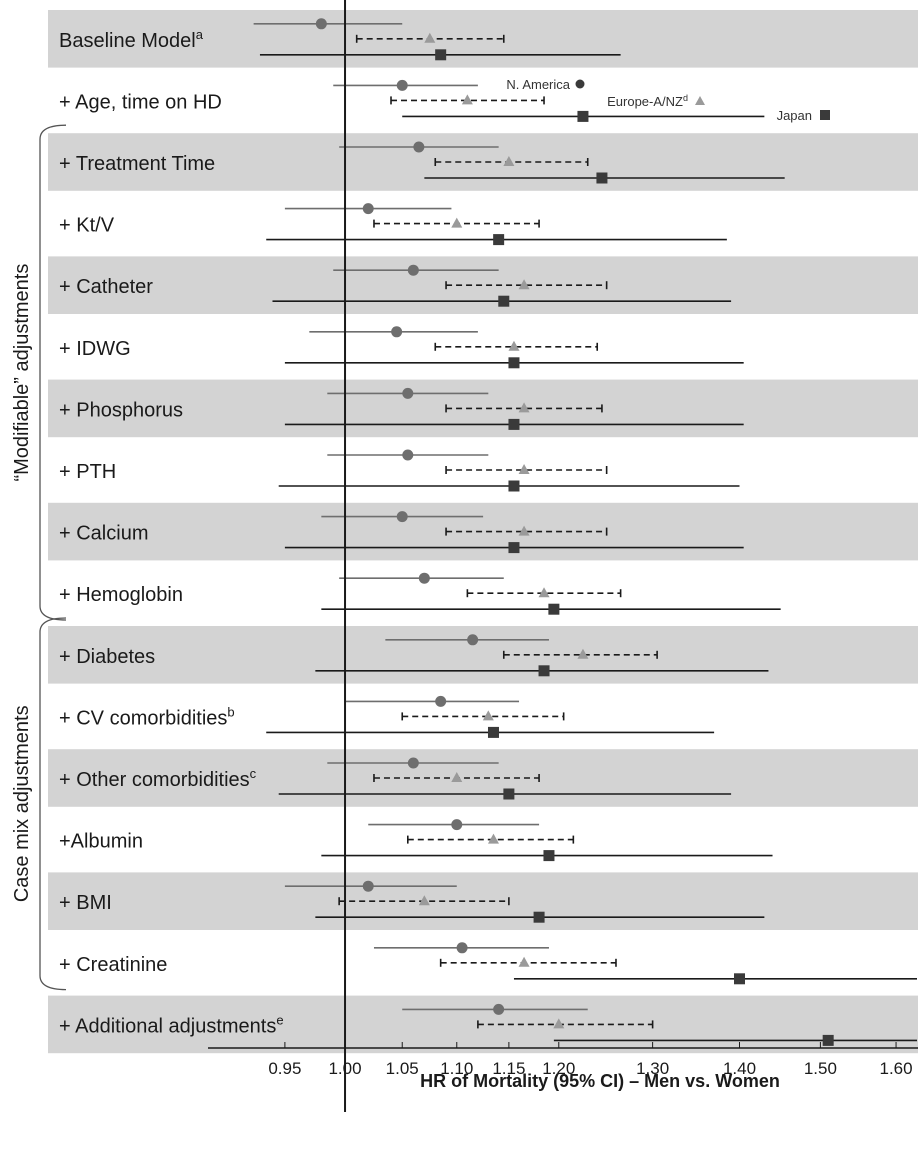 Image resolution: width=918 pixels, height=1149 pixels. I want to click on row-label: +Albumin, so click(101, 842).